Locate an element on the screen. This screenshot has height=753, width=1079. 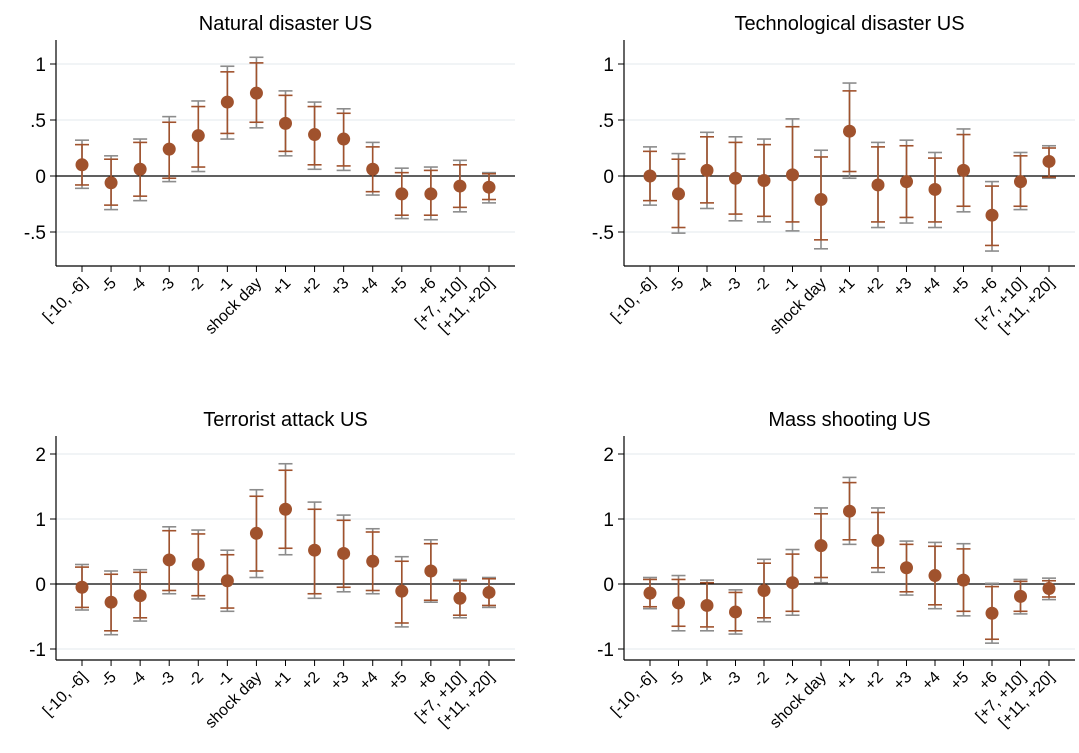
panel-title: Technological disaster US is located at coordinates (849, 24).